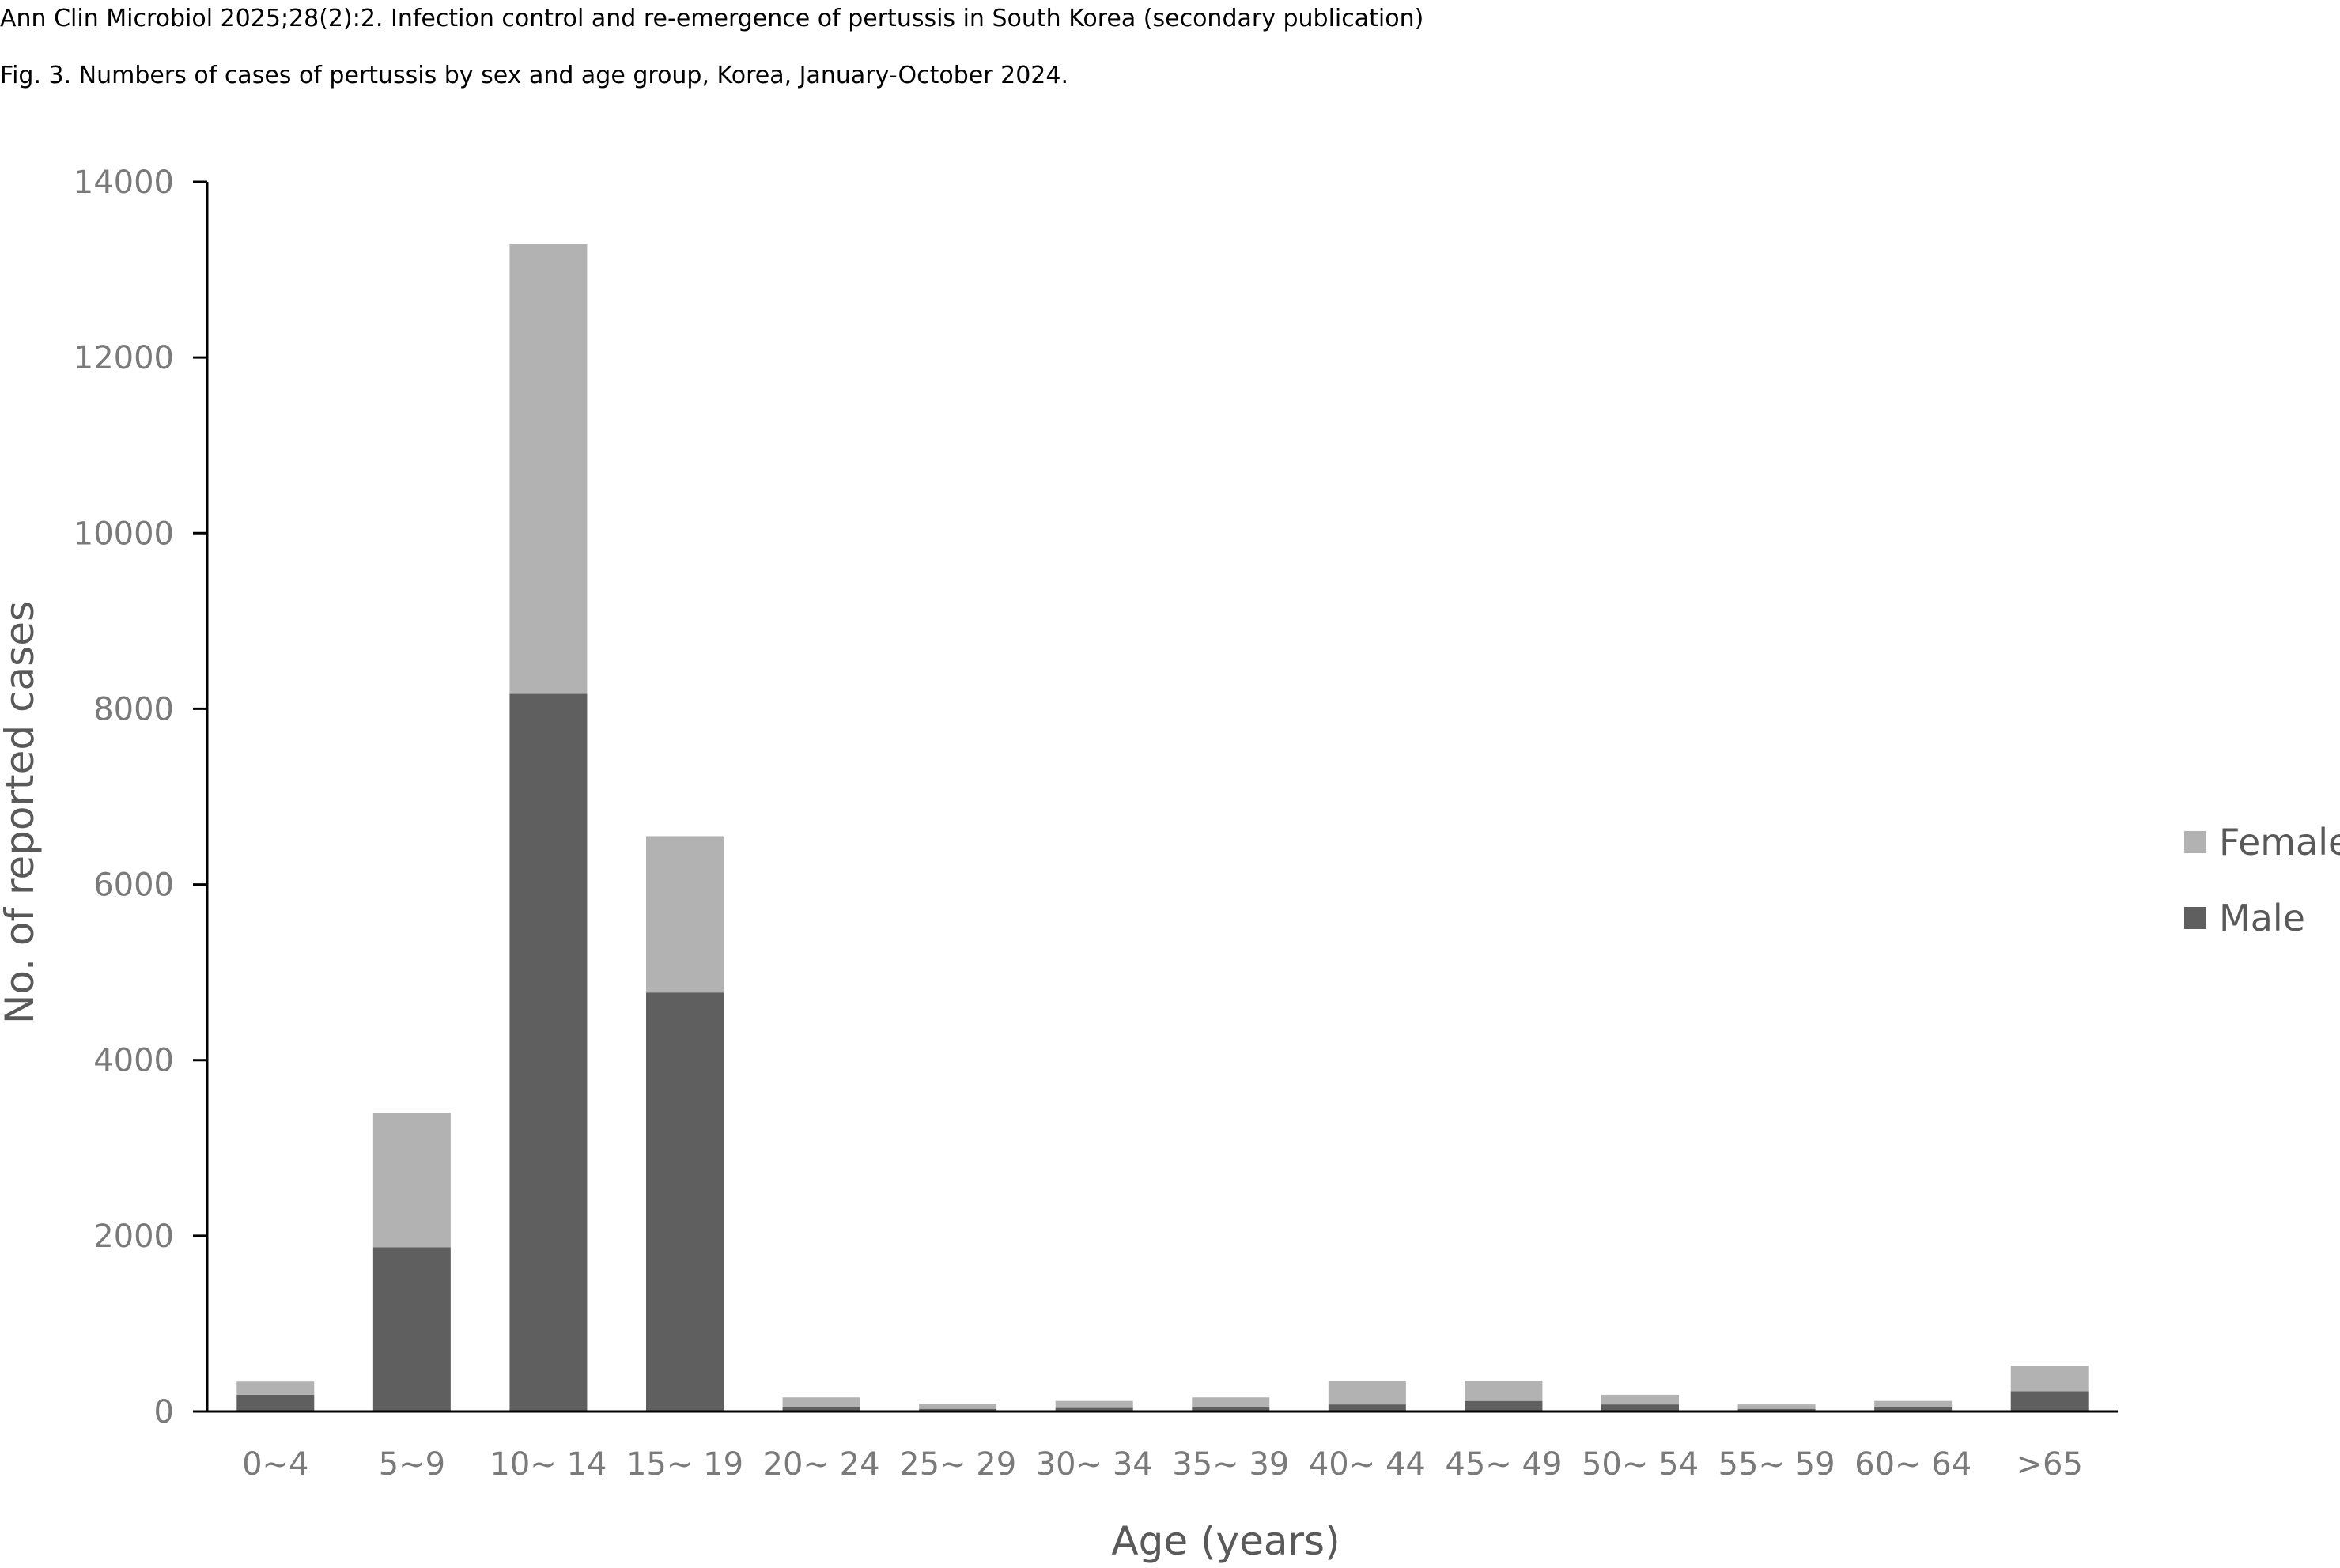  I want to click on legend-swatch-female, so click(2195, 842).